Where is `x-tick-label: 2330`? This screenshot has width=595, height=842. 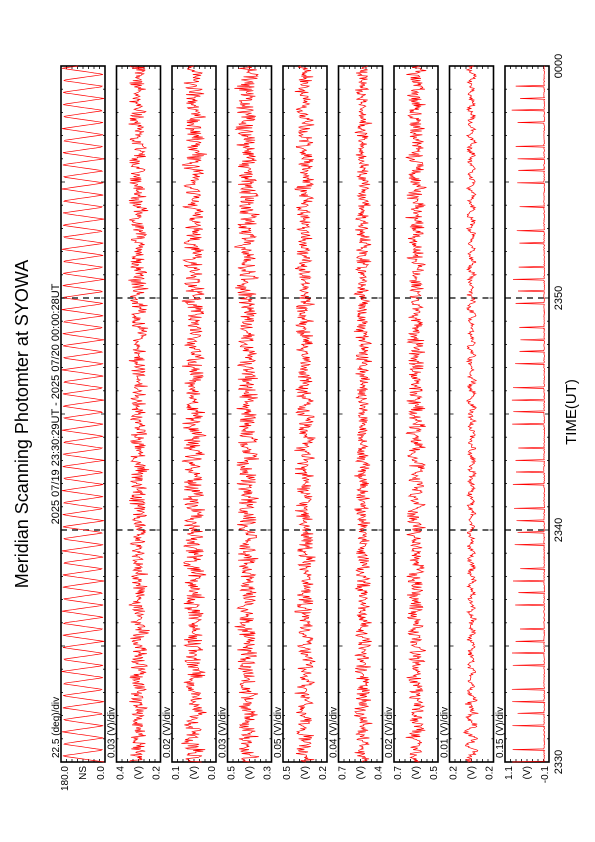
x-tick-label: 2330 is located at coordinates (559, 762).